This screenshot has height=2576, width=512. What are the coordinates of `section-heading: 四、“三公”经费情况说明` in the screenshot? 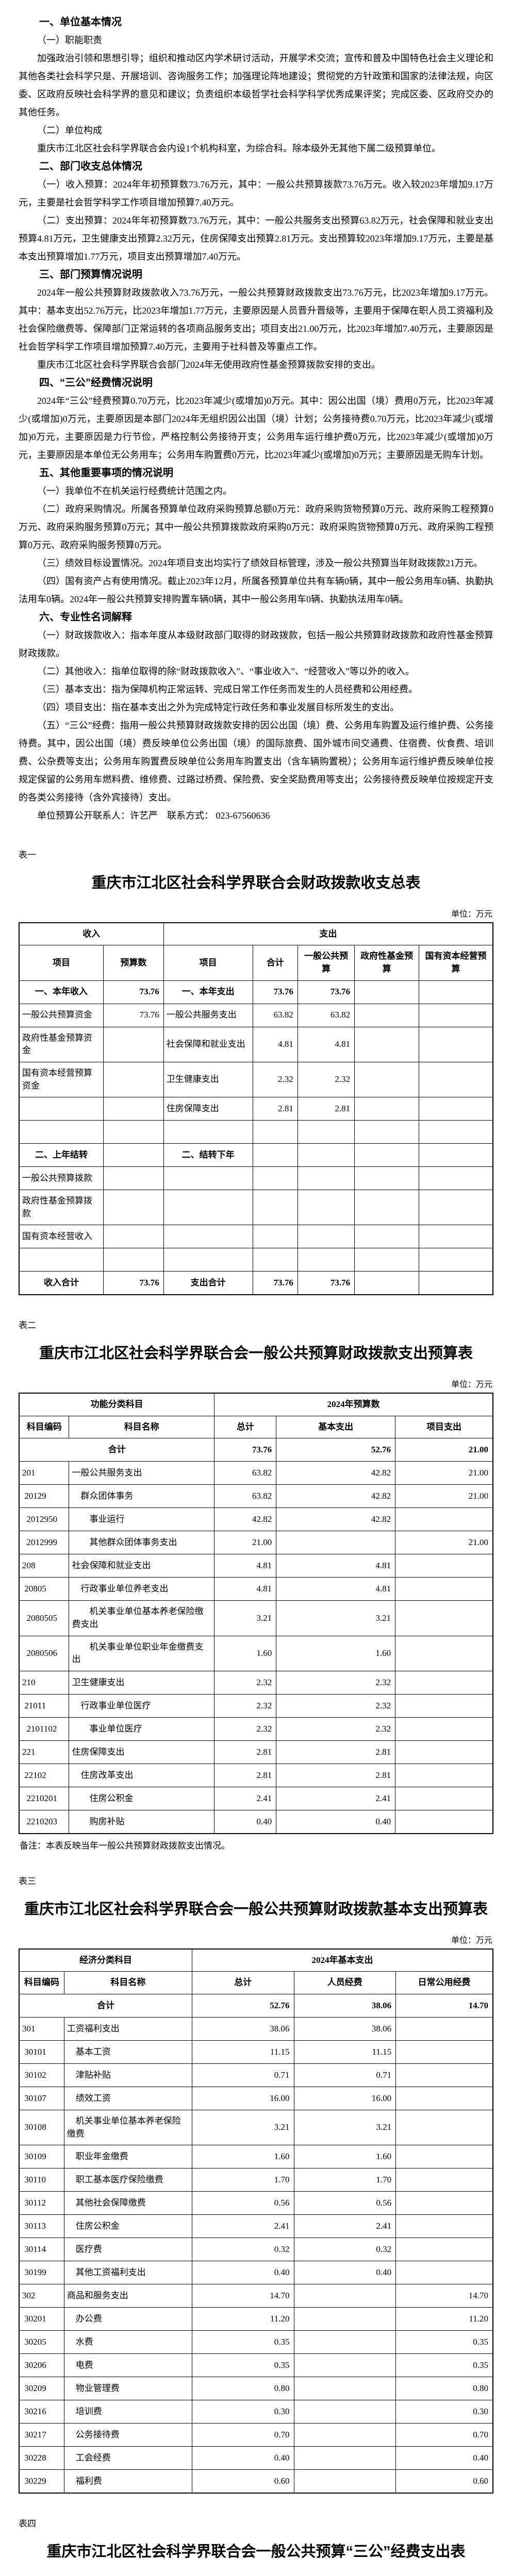 It's located at (96, 382).